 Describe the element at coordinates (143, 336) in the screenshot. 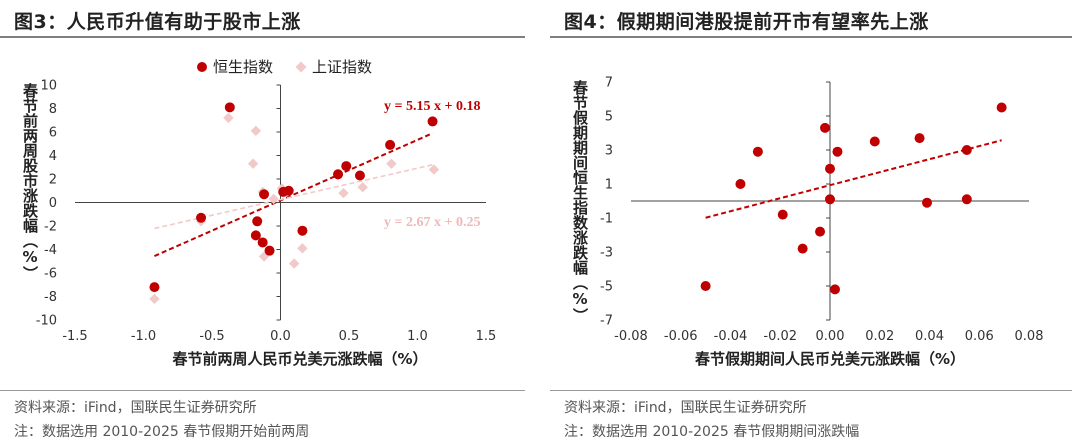

I see `x-tick-label: -1.0` at that location.